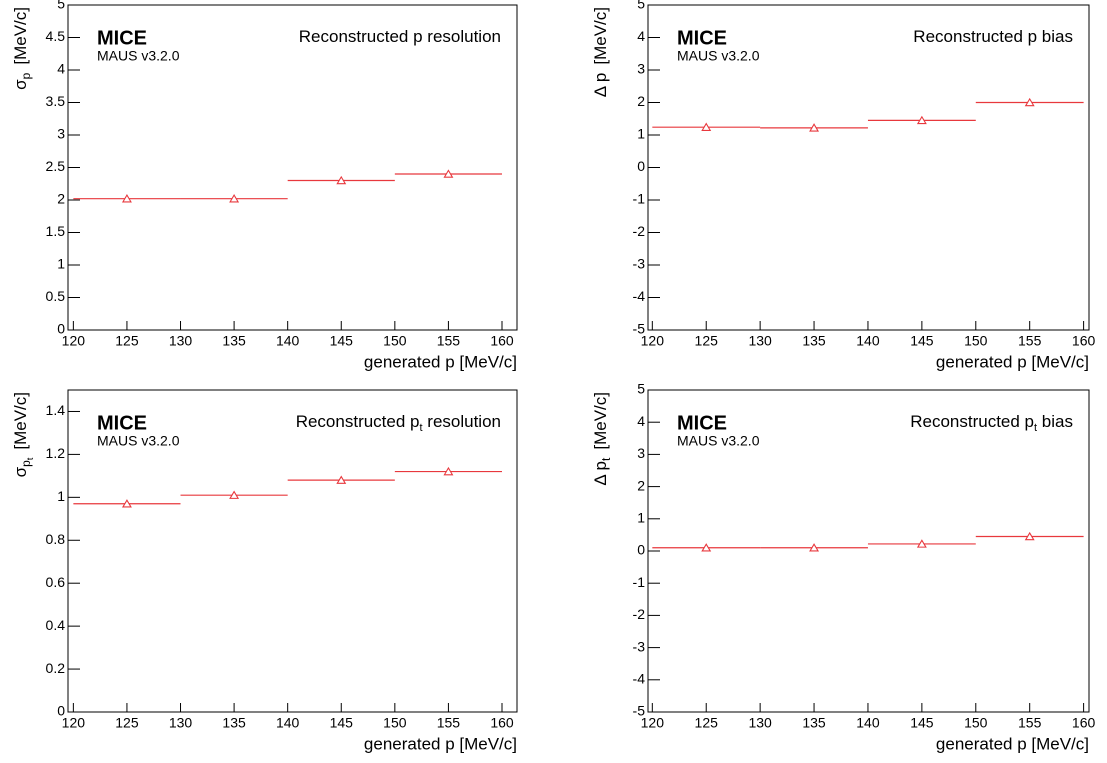 This screenshot has height=763, width=1107. Describe the element at coordinates (56, 668) in the screenshot. I see `y-tick-label: 0.2` at that location.